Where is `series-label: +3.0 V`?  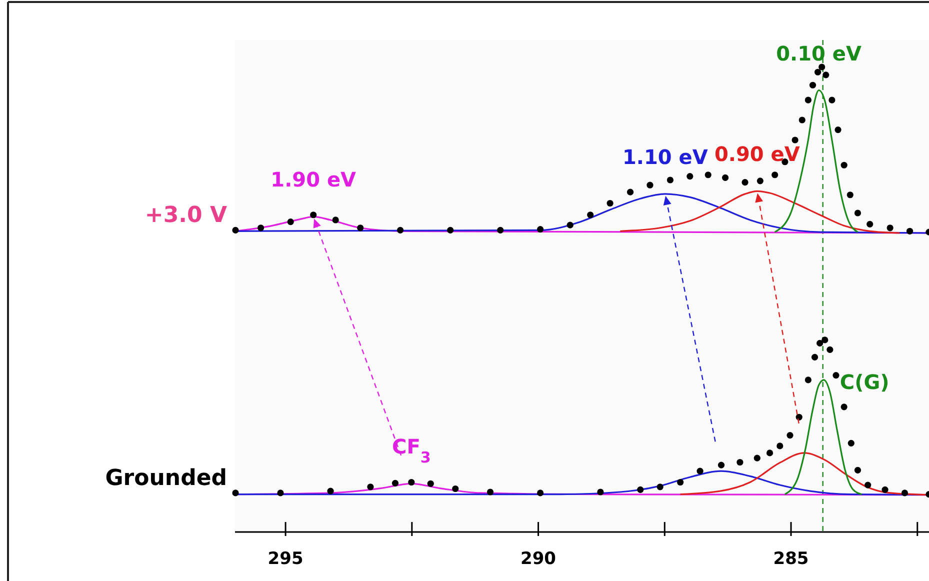 series-label: +3.0 V is located at coordinates (185, 215).